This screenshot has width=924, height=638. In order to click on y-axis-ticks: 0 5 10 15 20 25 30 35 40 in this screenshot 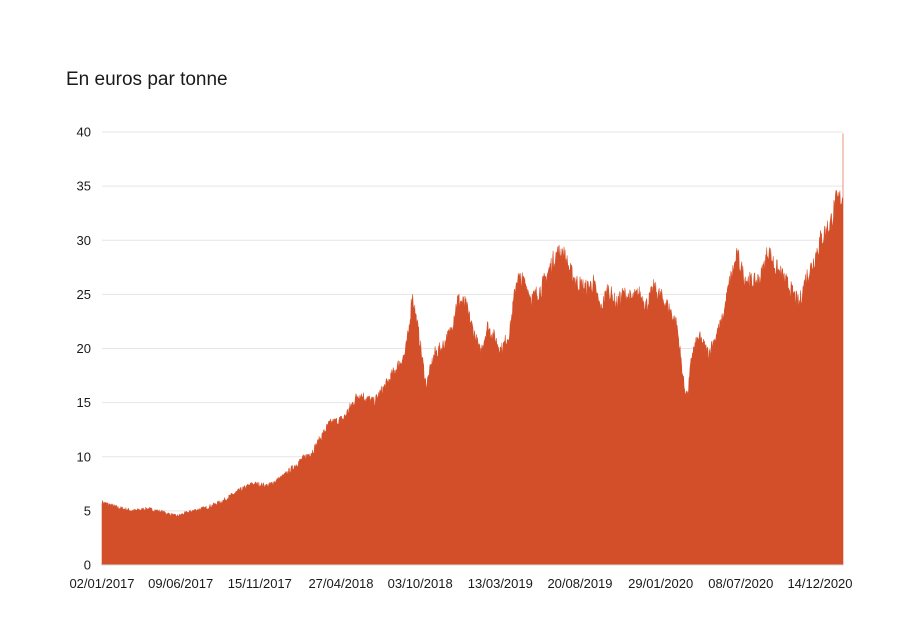, I will do `click(84, 349)`.